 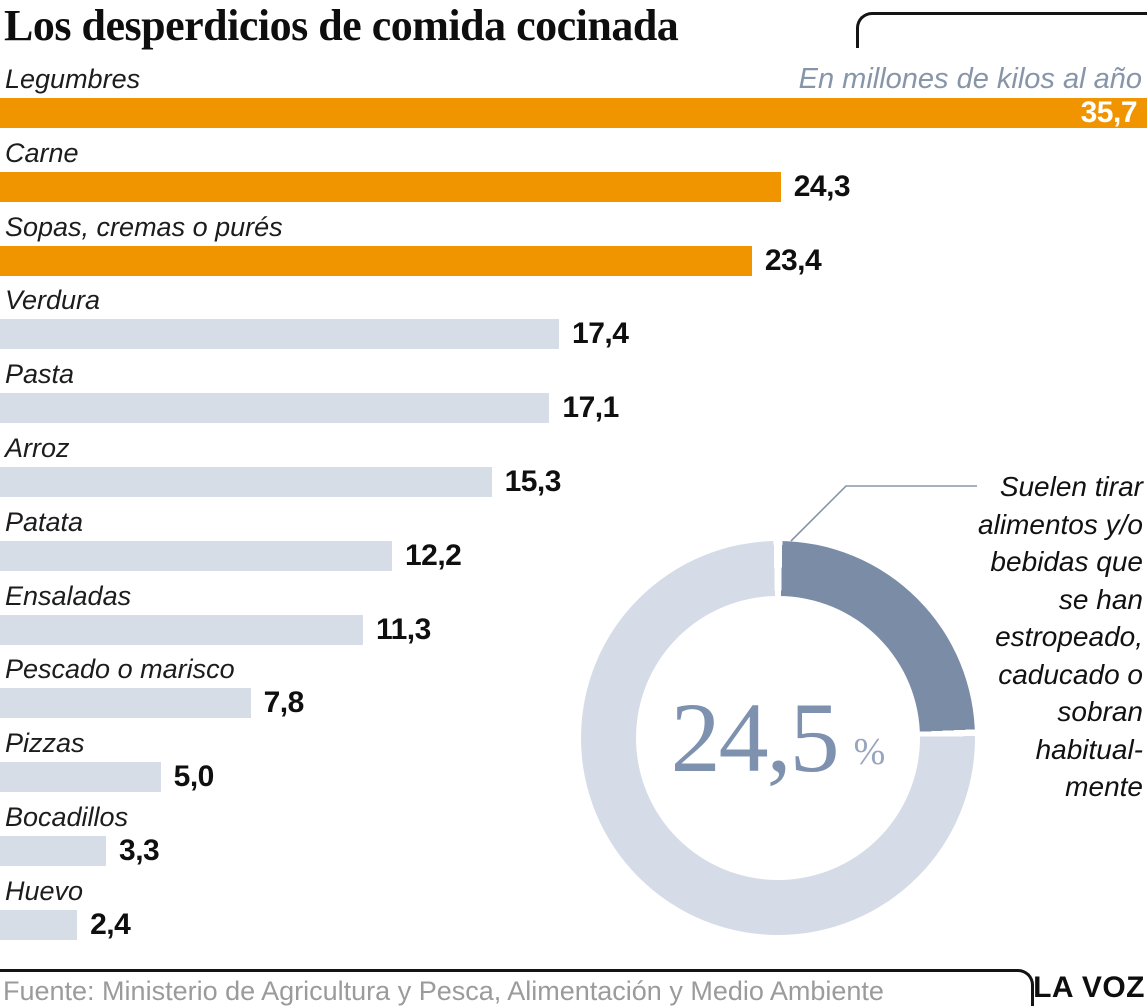 I want to click on bar-row: Pasta 17,1, so click(x=573, y=396).